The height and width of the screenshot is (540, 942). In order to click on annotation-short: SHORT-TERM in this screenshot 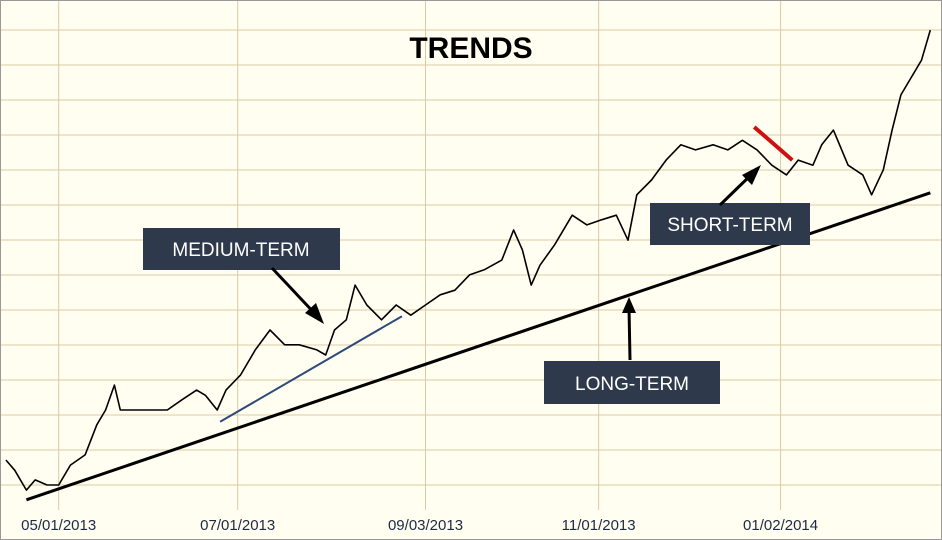, I will do `click(730, 205)`.